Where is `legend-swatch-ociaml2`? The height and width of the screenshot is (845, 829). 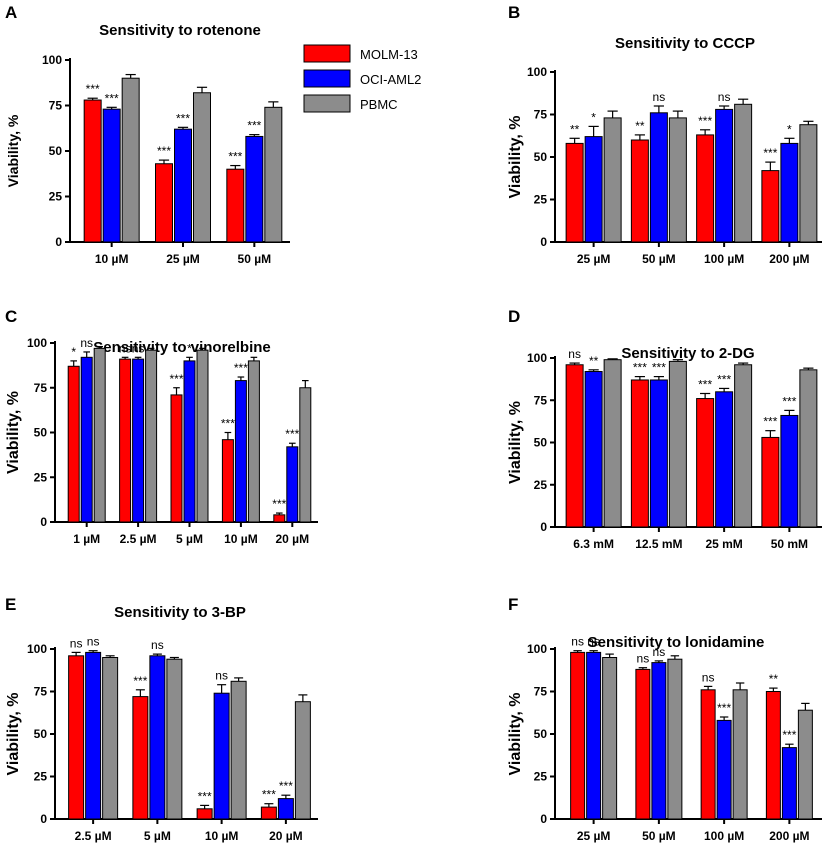 legend-swatch-ociaml2 is located at coordinates (327, 78).